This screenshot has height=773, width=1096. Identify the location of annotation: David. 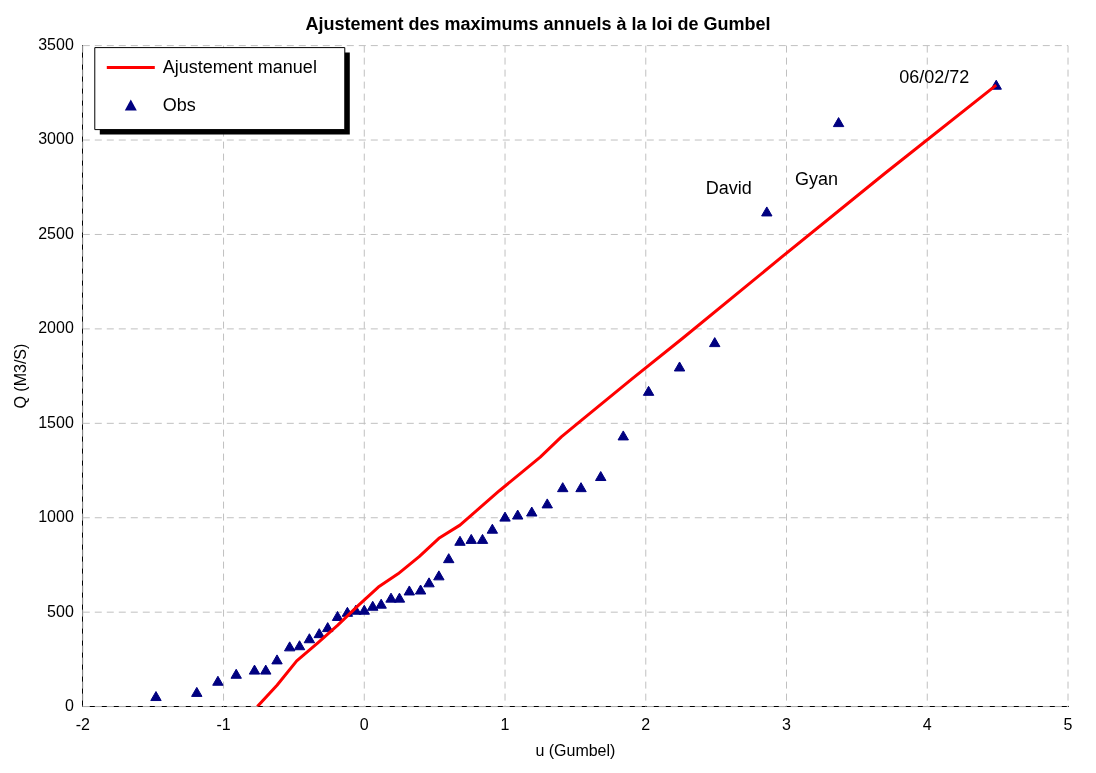
(728, 187).